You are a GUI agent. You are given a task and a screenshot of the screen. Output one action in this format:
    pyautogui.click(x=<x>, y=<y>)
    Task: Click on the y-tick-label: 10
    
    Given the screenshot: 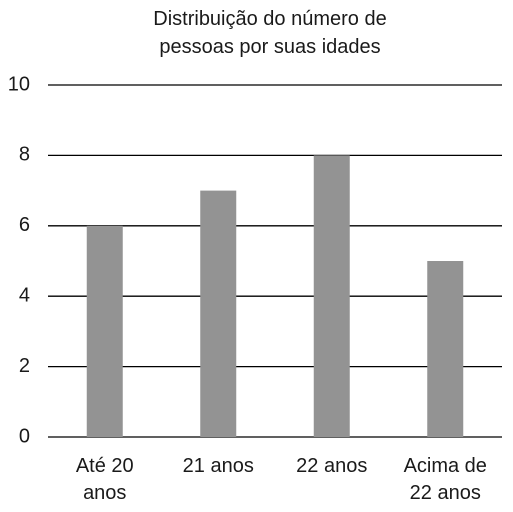 What is the action you would take?
    pyautogui.click(x=19, y=84)
    